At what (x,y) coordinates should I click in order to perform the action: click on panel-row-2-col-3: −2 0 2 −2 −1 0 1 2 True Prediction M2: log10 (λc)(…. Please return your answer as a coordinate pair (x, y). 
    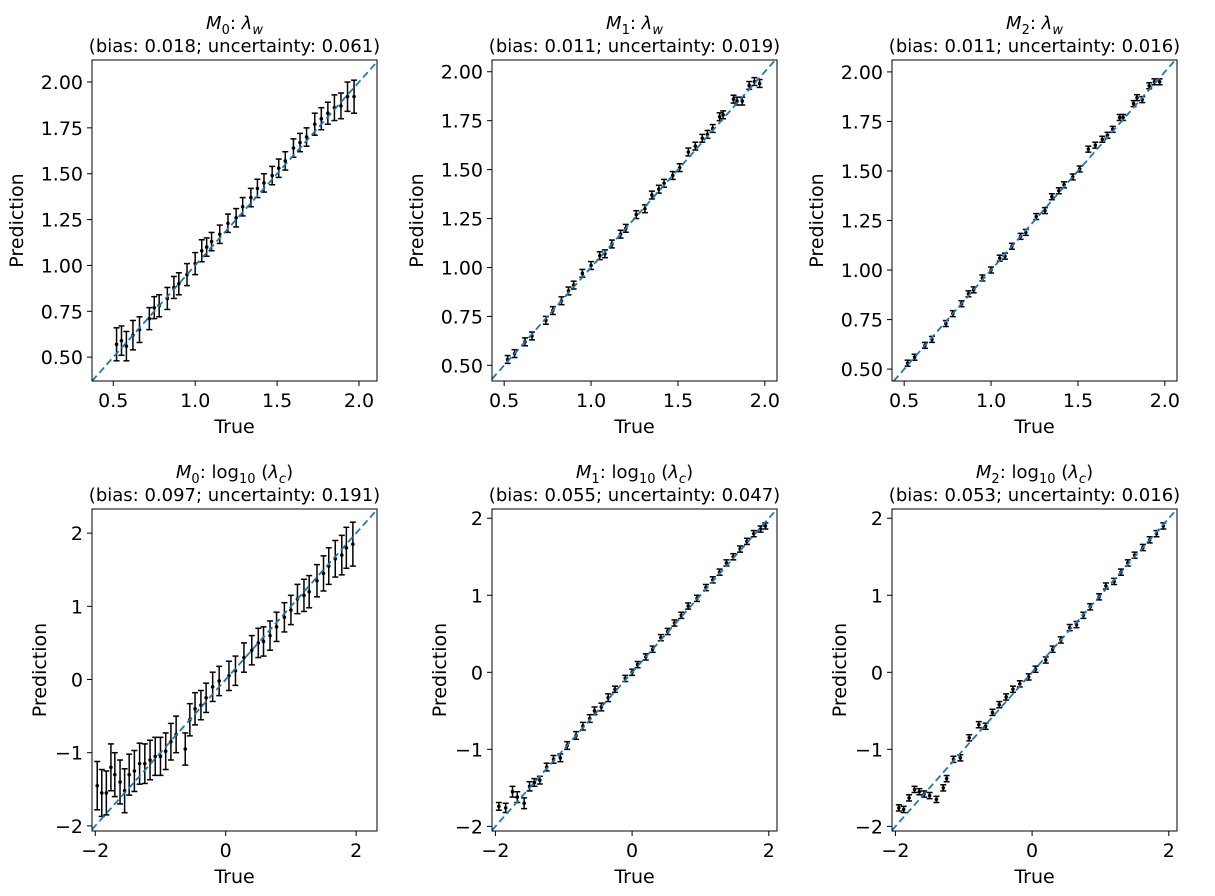
    Looking at the image, I should click on (1004, 675).